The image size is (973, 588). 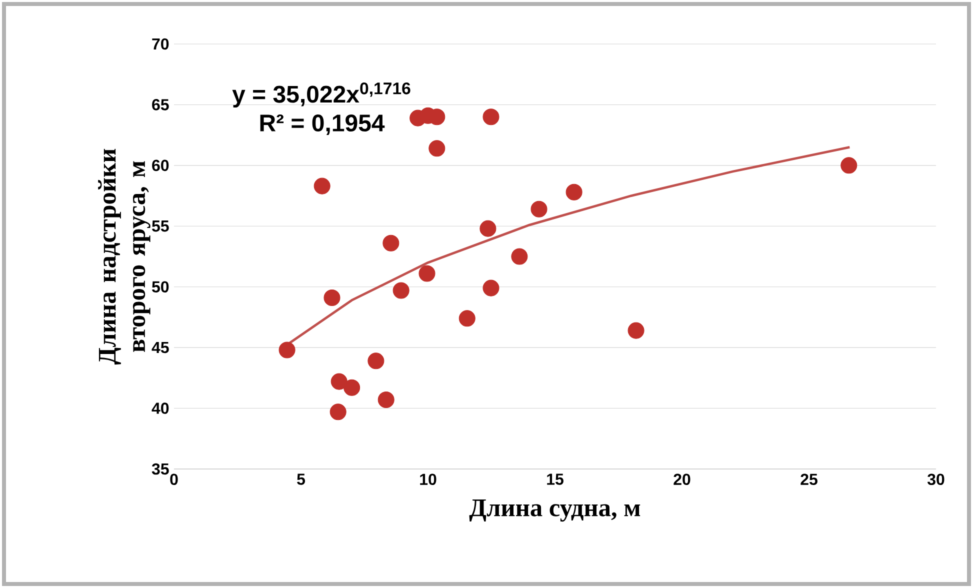 What do you see at coordinates (935, 480) in the screenshot?
I see `x-tick-label: 30` at bounding box center [935, 480].